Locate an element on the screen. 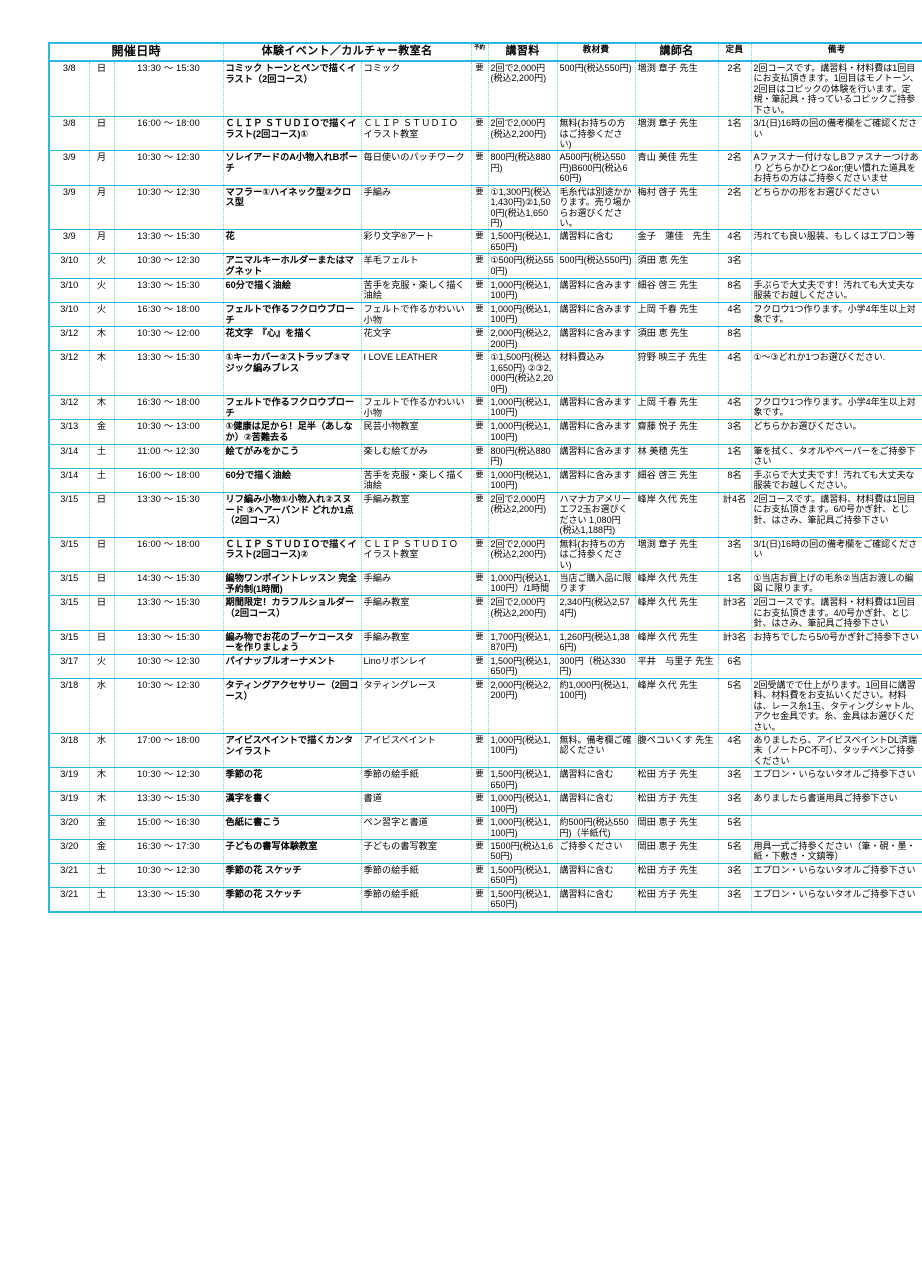  cell-capacity: 4名 is located at coordinates (735, 751).